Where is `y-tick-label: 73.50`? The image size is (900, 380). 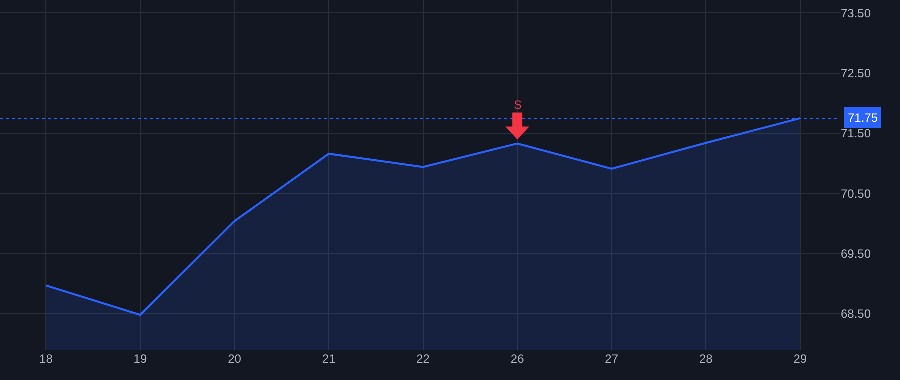 y-tick-label: 73.50 is located at coordinates (856, 13).